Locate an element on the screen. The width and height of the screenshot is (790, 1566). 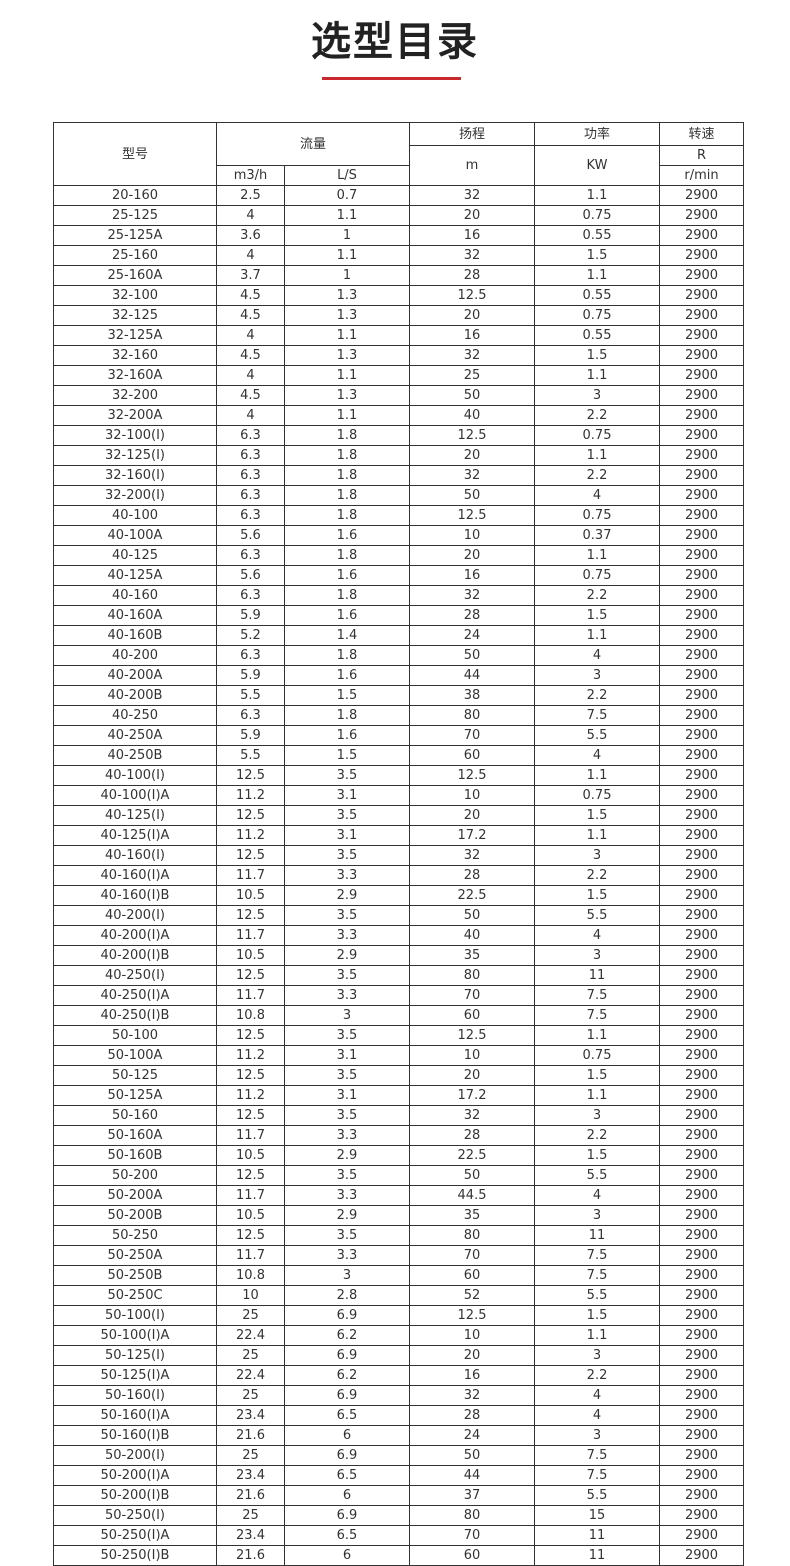
table-cell: 16 is located at coordinates (472, 575).